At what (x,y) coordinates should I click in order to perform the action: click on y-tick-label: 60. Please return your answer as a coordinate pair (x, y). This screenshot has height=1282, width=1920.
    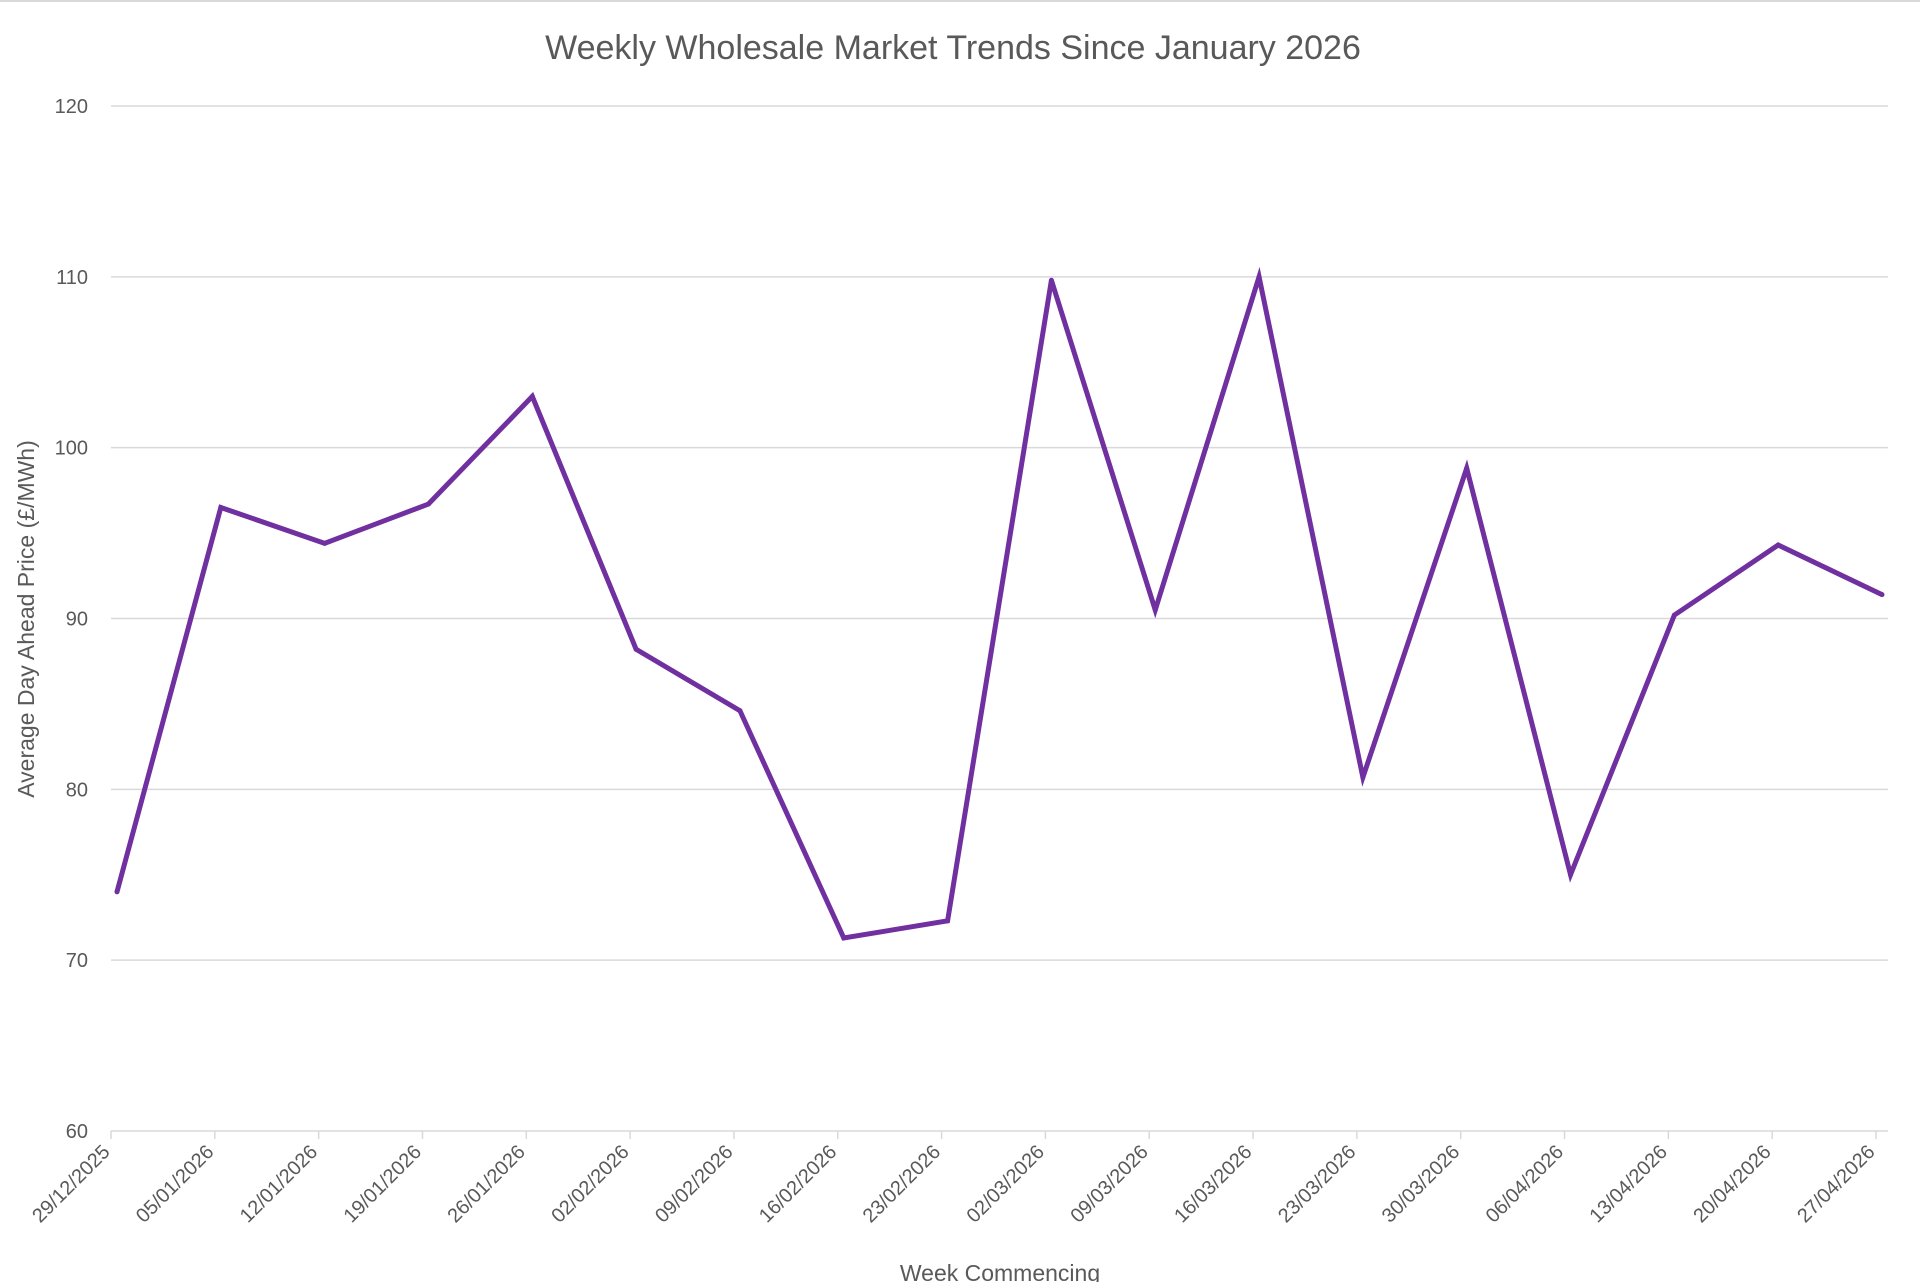
    Looking at the image, I should click on (77, 1132).